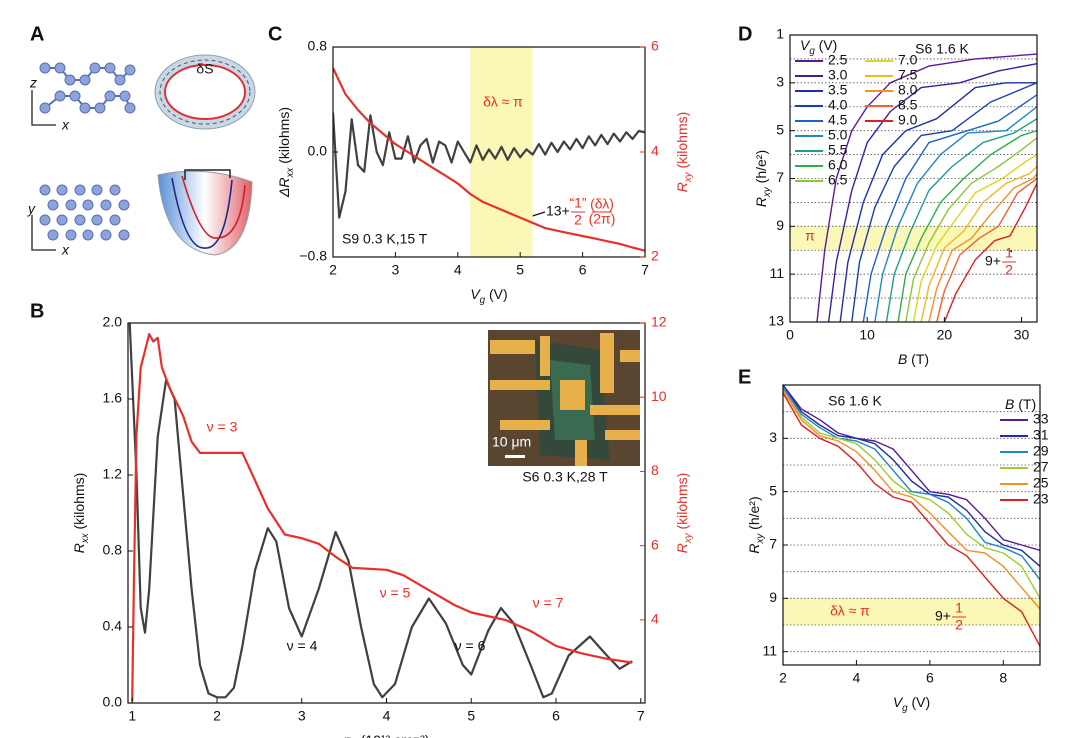  What do you see at coordinates (818, 47) in the screenshot?
I see `legend-title: Vg (V)` at bounding box center [818, 47].